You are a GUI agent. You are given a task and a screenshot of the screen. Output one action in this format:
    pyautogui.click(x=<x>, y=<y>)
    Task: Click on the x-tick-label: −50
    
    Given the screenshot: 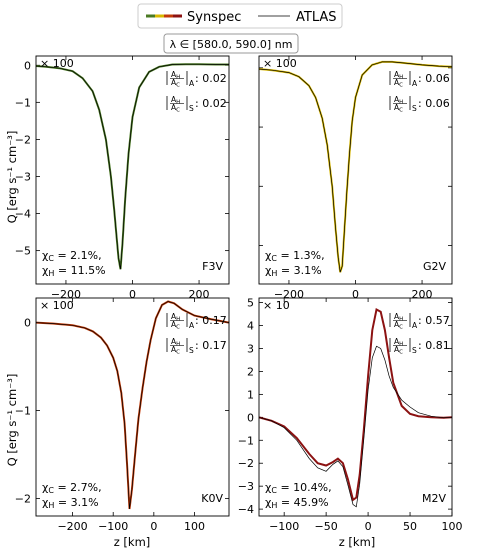 What is the action you would take?
    pyautogui.click(x=326, y=526)
    